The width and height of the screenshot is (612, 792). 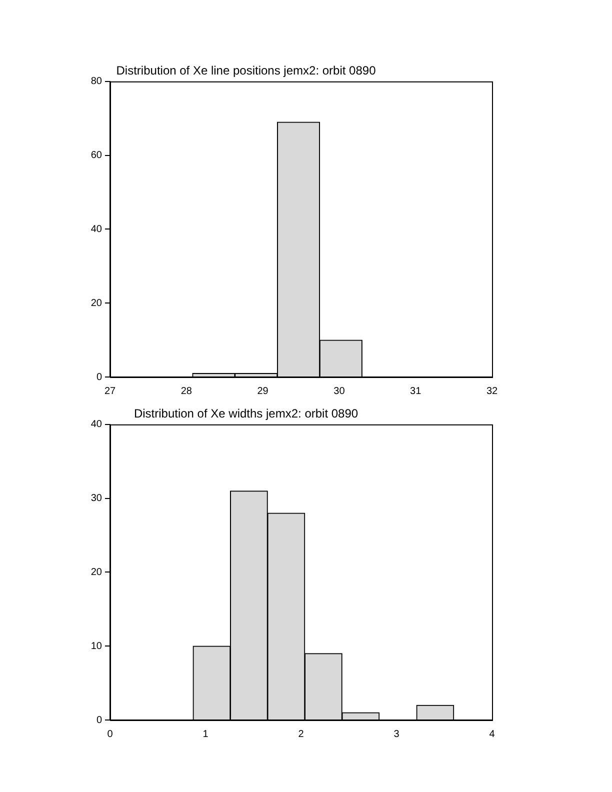 I want to click on x-tick-label: 28, so click(x=186, y=391).